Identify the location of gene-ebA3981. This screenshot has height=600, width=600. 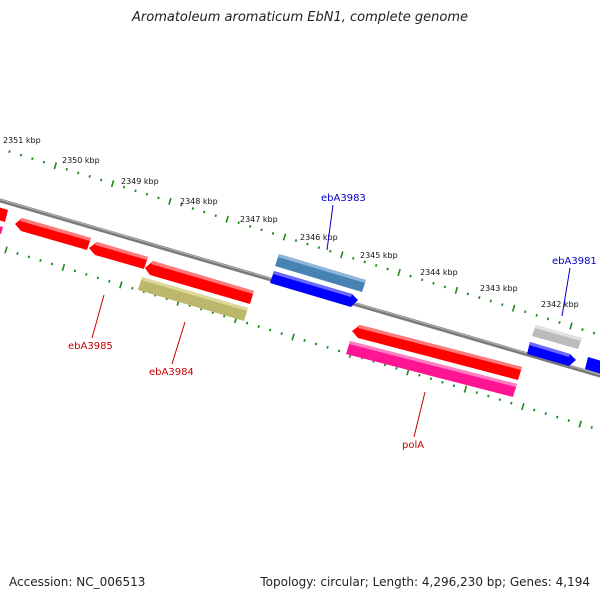
(557, 337).